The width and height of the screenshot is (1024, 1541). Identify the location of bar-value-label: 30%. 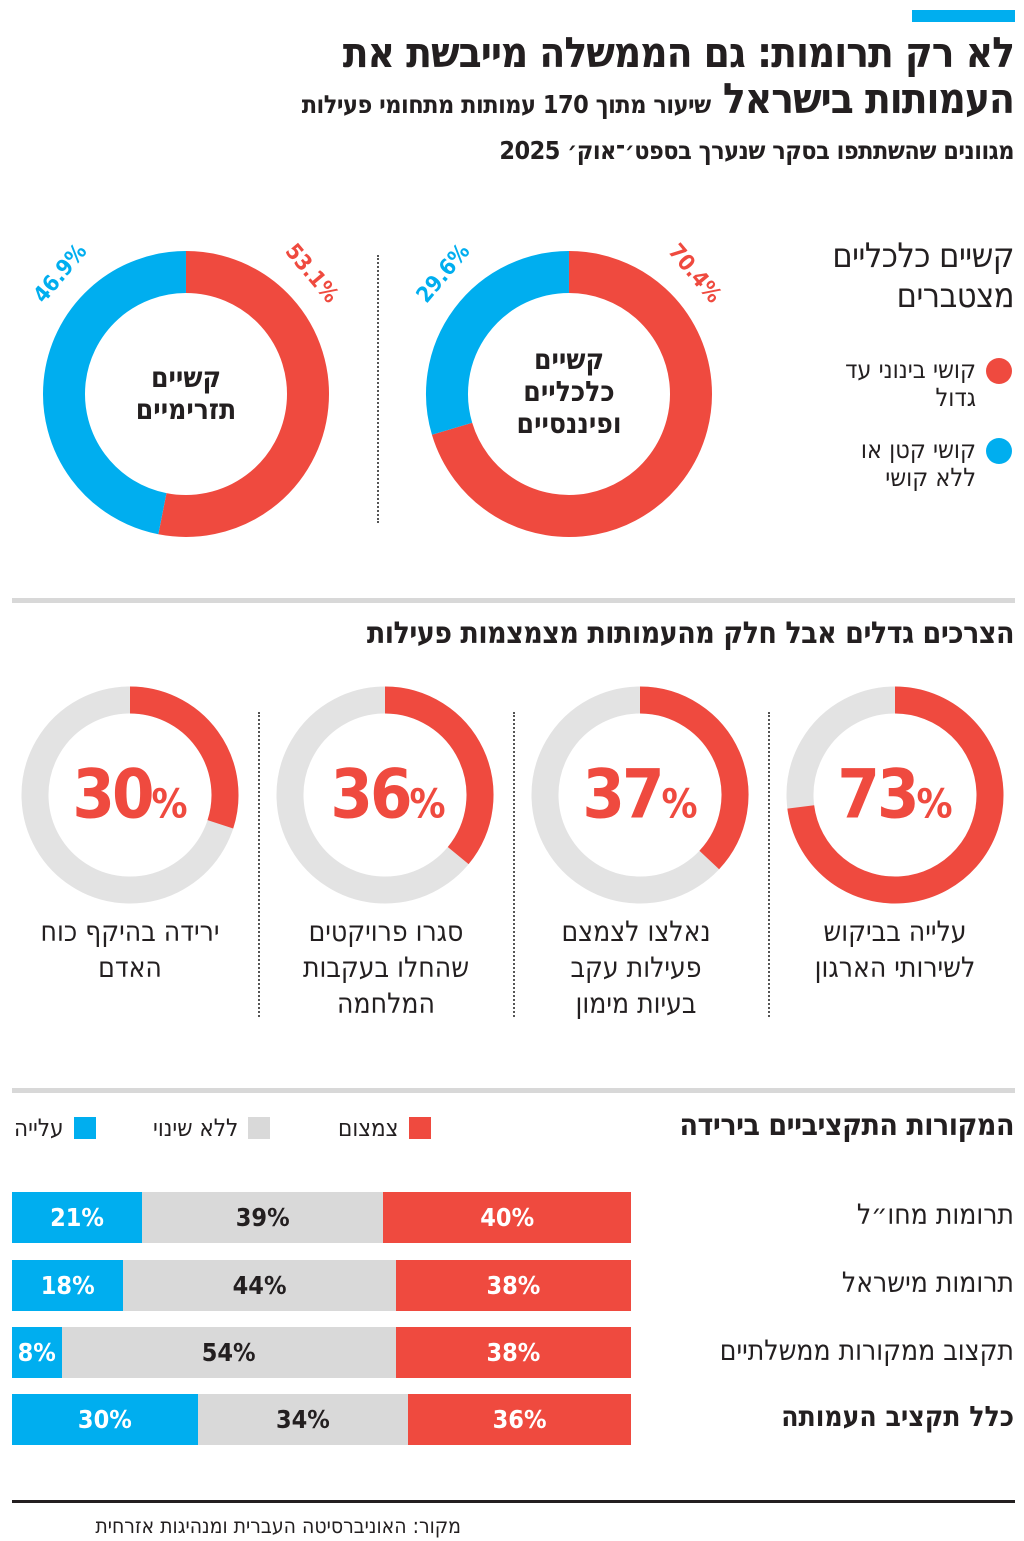
(104, 1419).